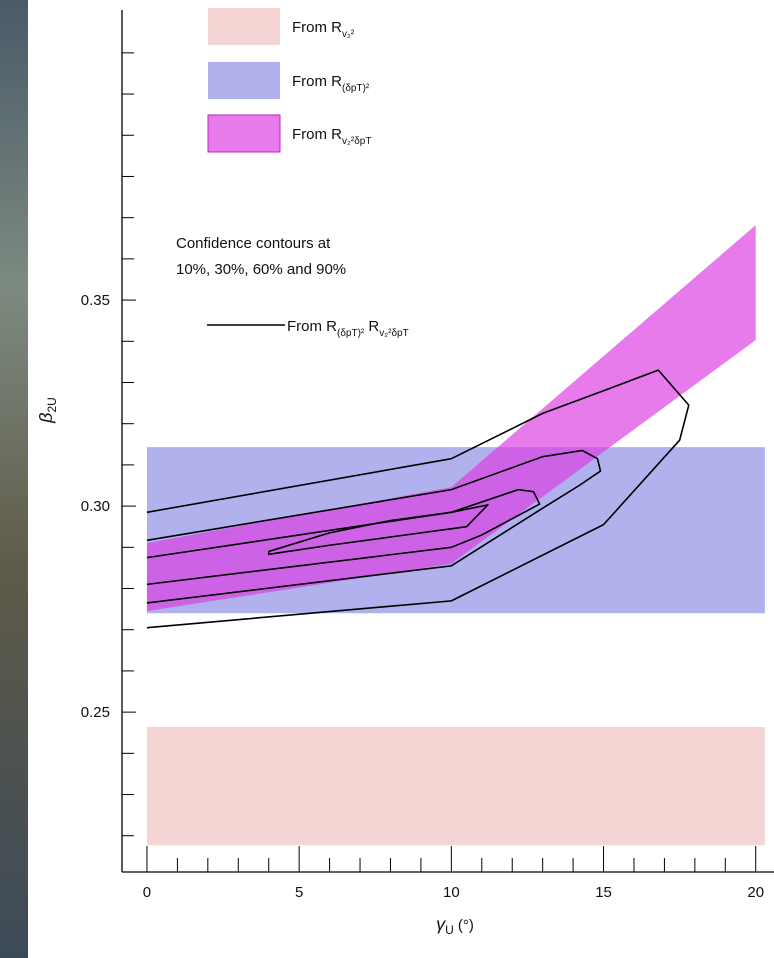  Describe the element at coordinates (46, 418) in the screenshot. I see `y-title-main: β` at that location.